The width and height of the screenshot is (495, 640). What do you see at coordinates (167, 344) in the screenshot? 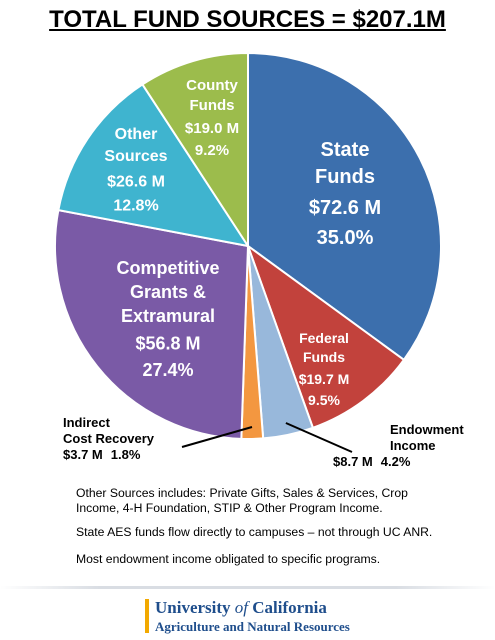
I see `slice-amount-competitive-grants-extramural: $56.8 M` at bounding box center [167, 344].